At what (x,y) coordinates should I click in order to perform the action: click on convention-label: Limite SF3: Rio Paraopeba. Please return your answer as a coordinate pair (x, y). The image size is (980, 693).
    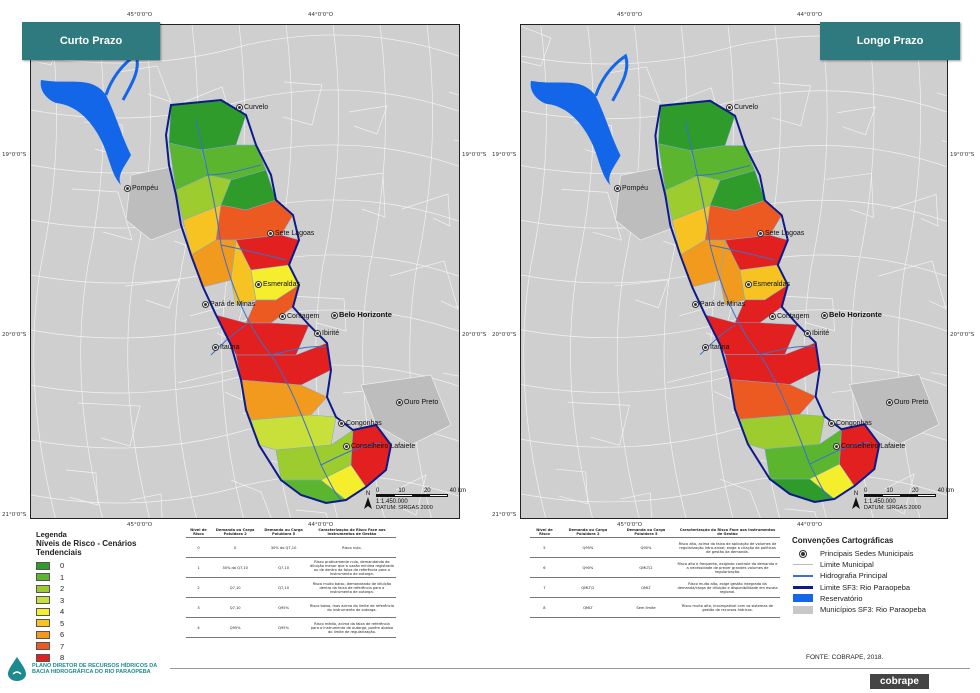
    Looking at the image, I should click on (865, 587).